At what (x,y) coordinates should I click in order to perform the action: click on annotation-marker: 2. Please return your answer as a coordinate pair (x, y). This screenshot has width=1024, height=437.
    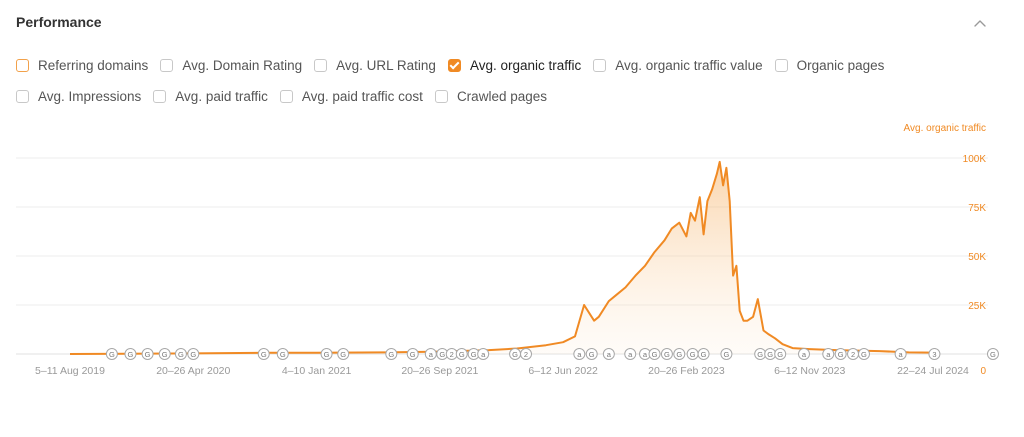
    Looking at the image, I should click on (853, 354).